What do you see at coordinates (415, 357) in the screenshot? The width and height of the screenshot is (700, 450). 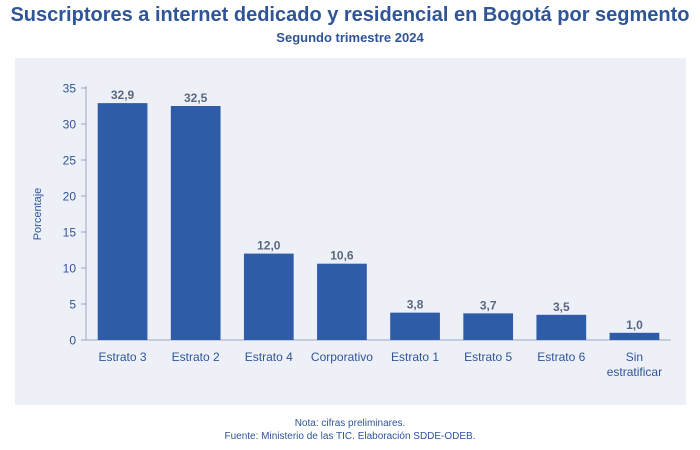 I see `x-tick-label: Estrato 1` at bounding box center [415, 357].